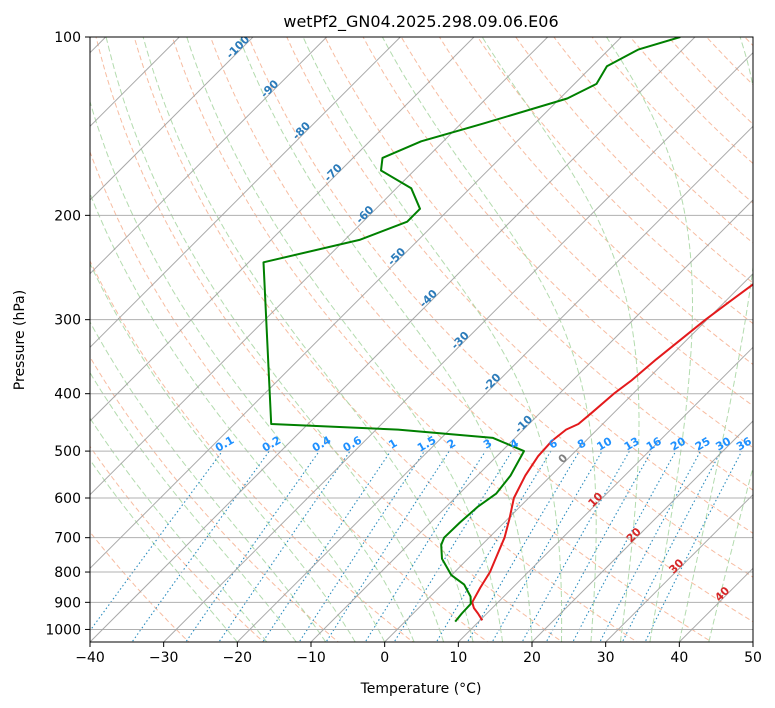 Image resolution: width=775 pixels, height=708 pixels. I want to click on y-tick-label: 1000, so click(63, 630).